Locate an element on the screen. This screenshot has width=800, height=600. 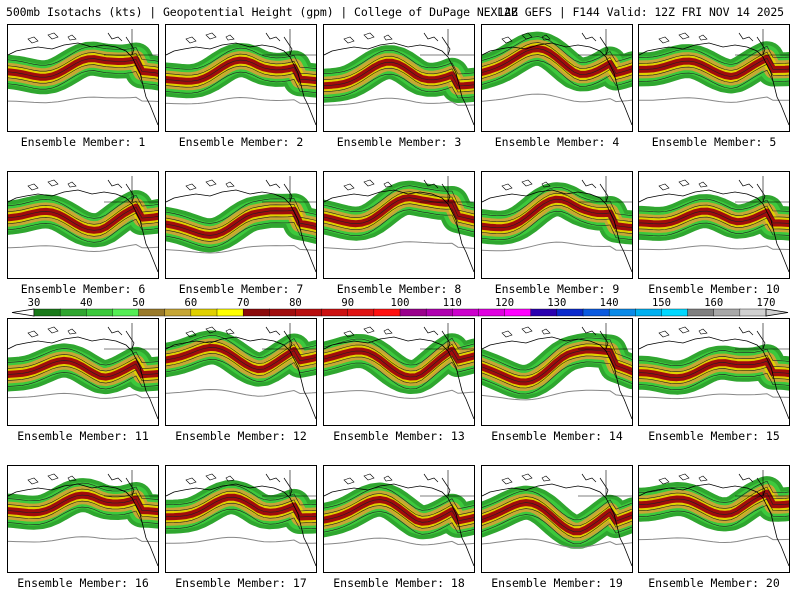
colorbar-tick-label: 110 is located at coordinates (452, 303).